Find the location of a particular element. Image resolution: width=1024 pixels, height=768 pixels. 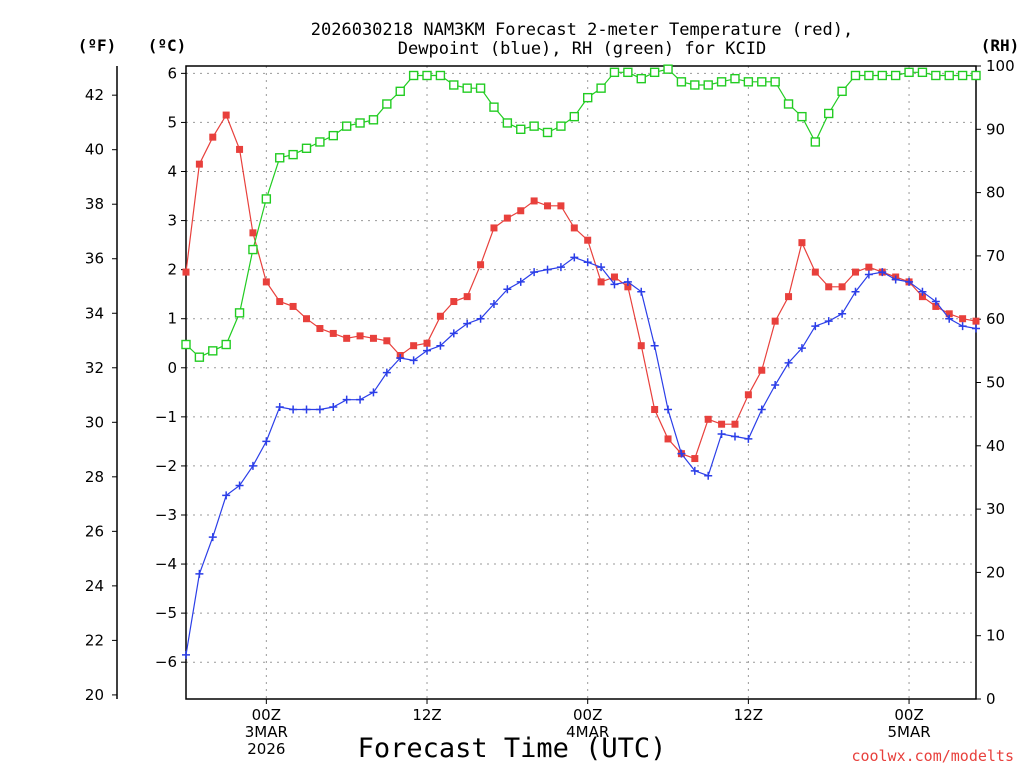

x-tick-label: 2026 is located at coordinates (266, 749).